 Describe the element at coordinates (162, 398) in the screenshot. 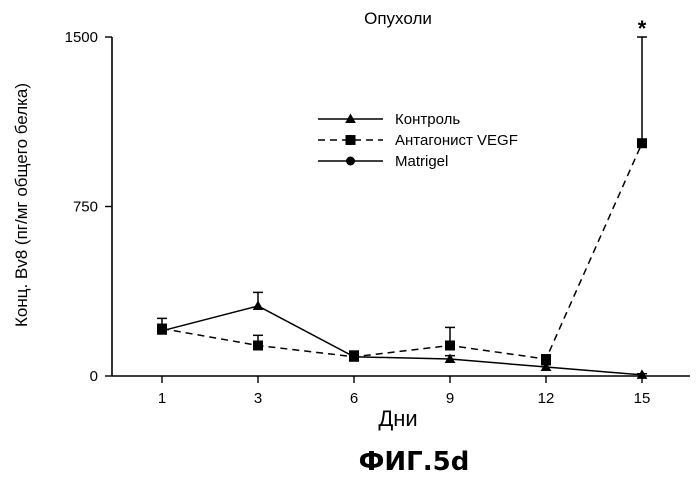

I see `x-tick-label: 1` at that location.